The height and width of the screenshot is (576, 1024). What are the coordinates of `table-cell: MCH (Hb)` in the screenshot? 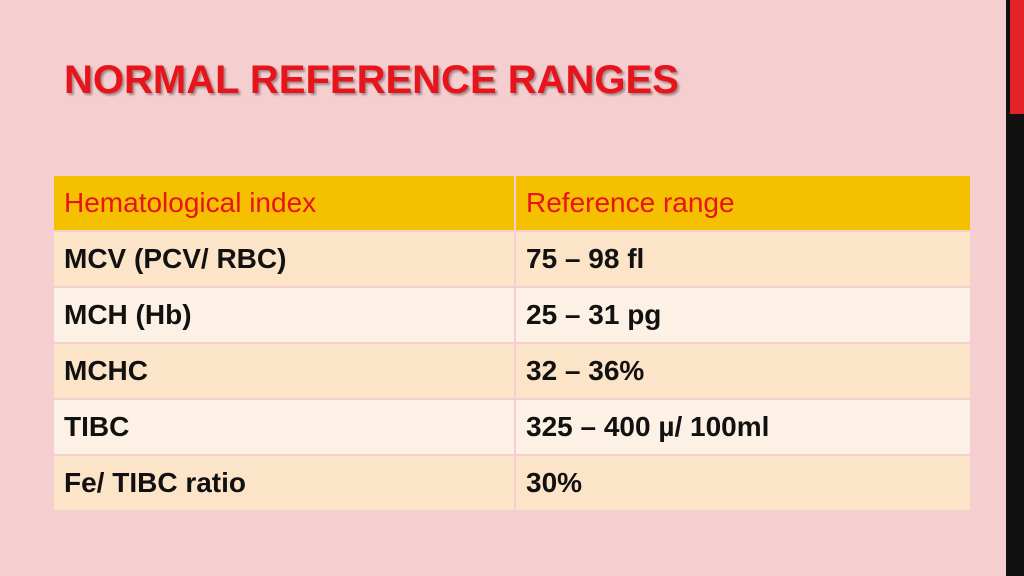 It's located at (284, 315).